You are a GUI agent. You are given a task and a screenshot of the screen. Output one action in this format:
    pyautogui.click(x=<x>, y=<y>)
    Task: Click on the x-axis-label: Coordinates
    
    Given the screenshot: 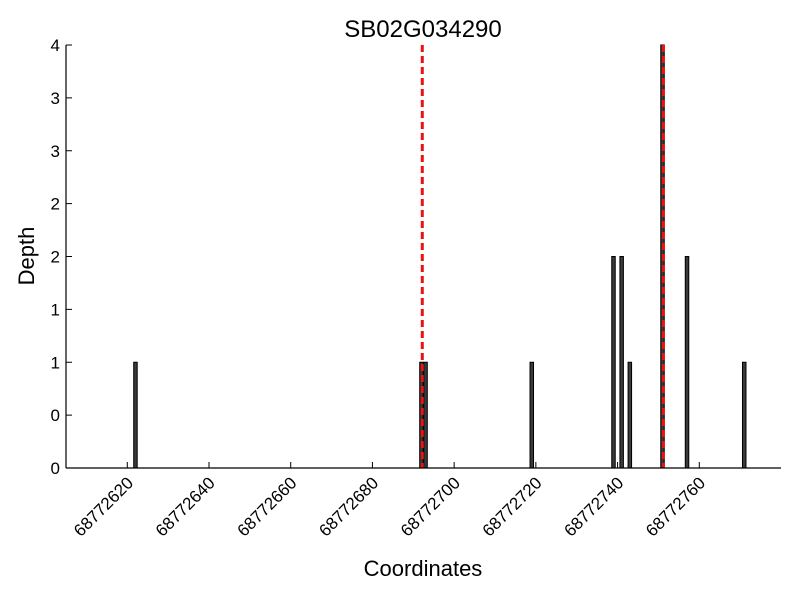 What is the action you would take?
    pyautogui.click(x=423, y=568)
    